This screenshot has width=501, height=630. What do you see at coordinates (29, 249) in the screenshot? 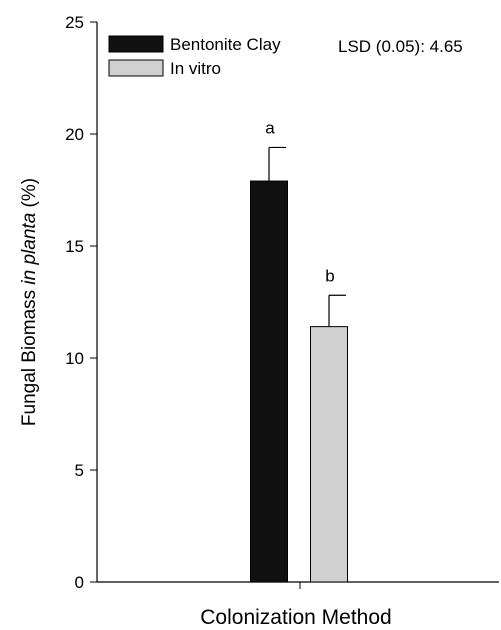
I see `y-axis-label-italic: in planta` at bounding box center [29, 249].